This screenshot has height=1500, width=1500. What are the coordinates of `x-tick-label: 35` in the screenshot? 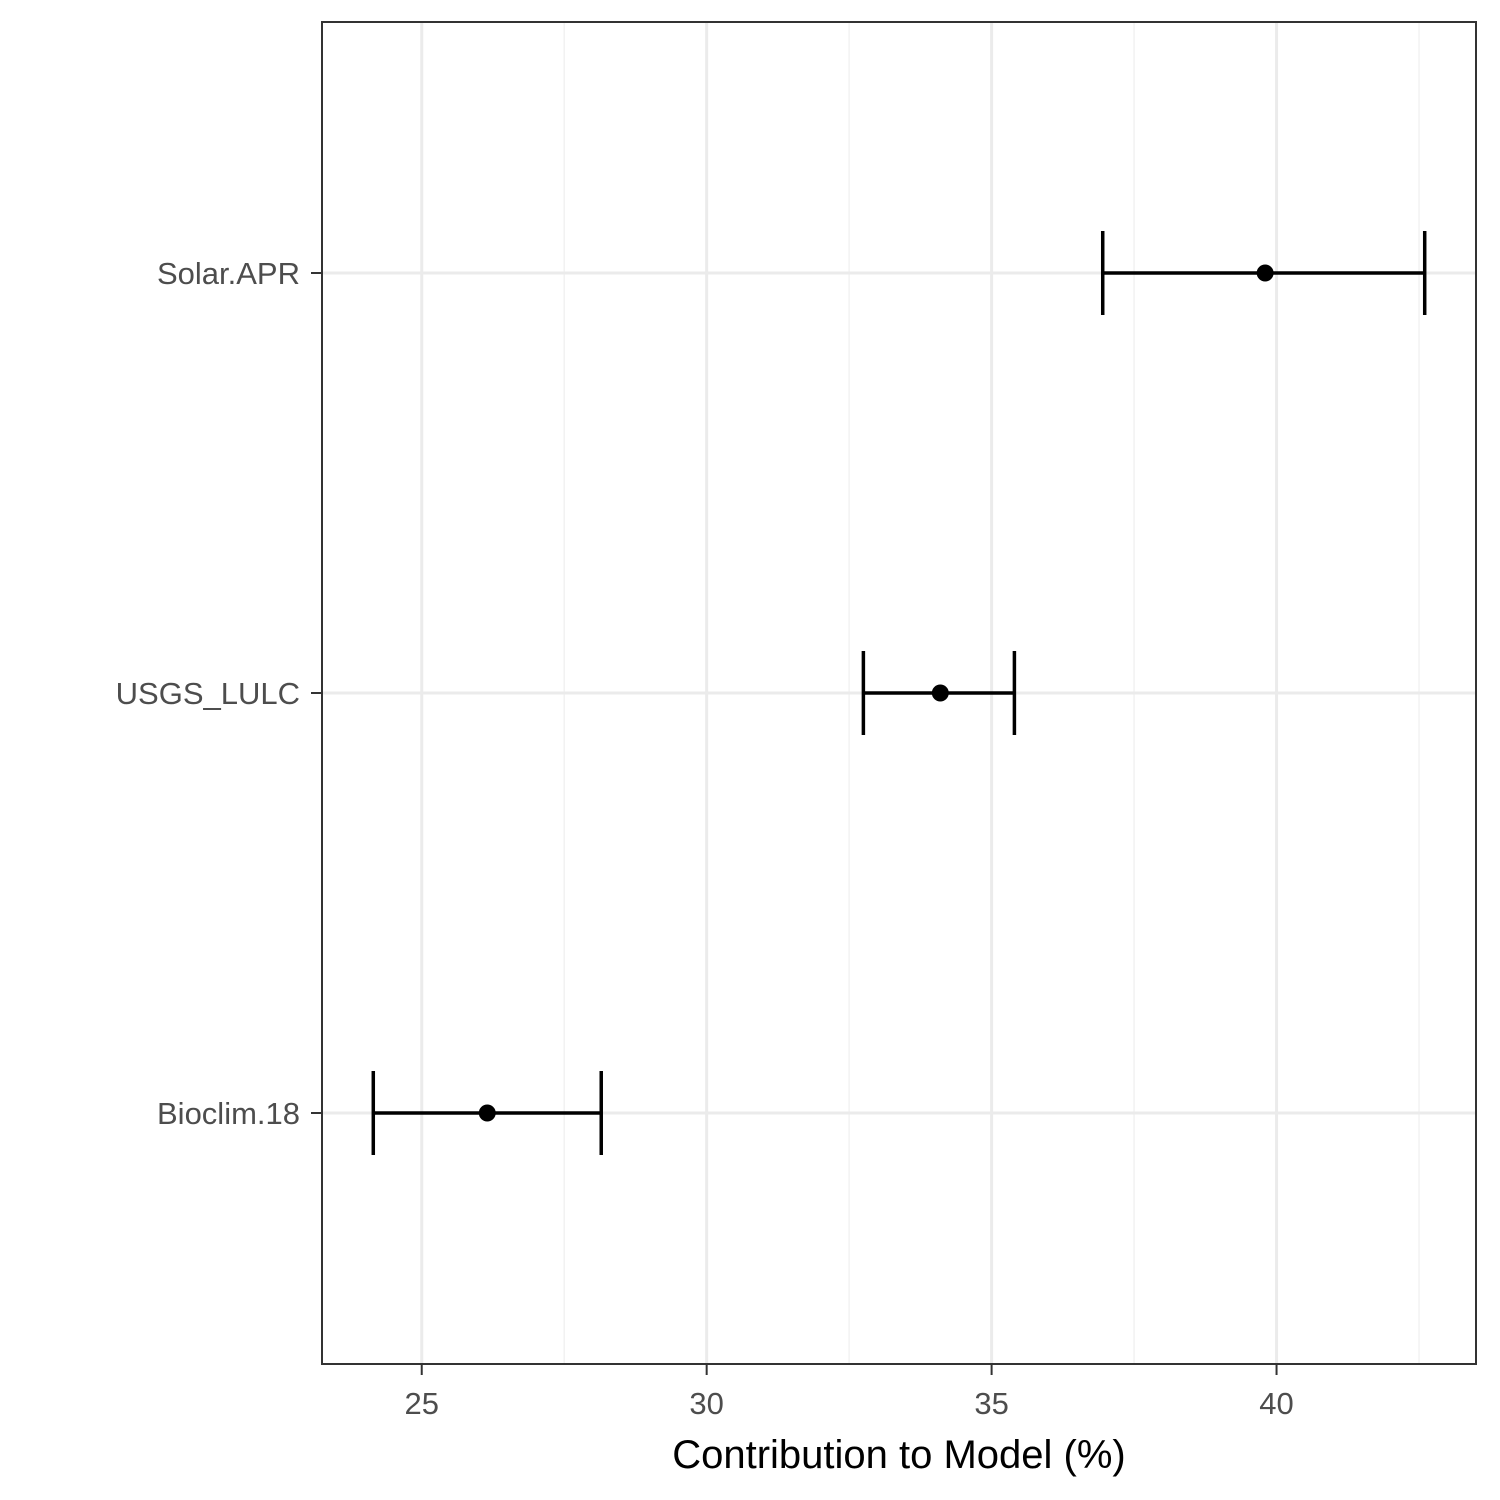 It's located at (991, 1403).